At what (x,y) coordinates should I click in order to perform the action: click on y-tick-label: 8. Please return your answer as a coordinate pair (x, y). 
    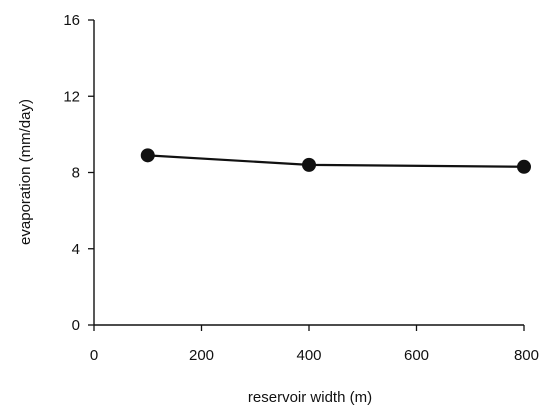
    Looking at the image, I should click on (76, 173).